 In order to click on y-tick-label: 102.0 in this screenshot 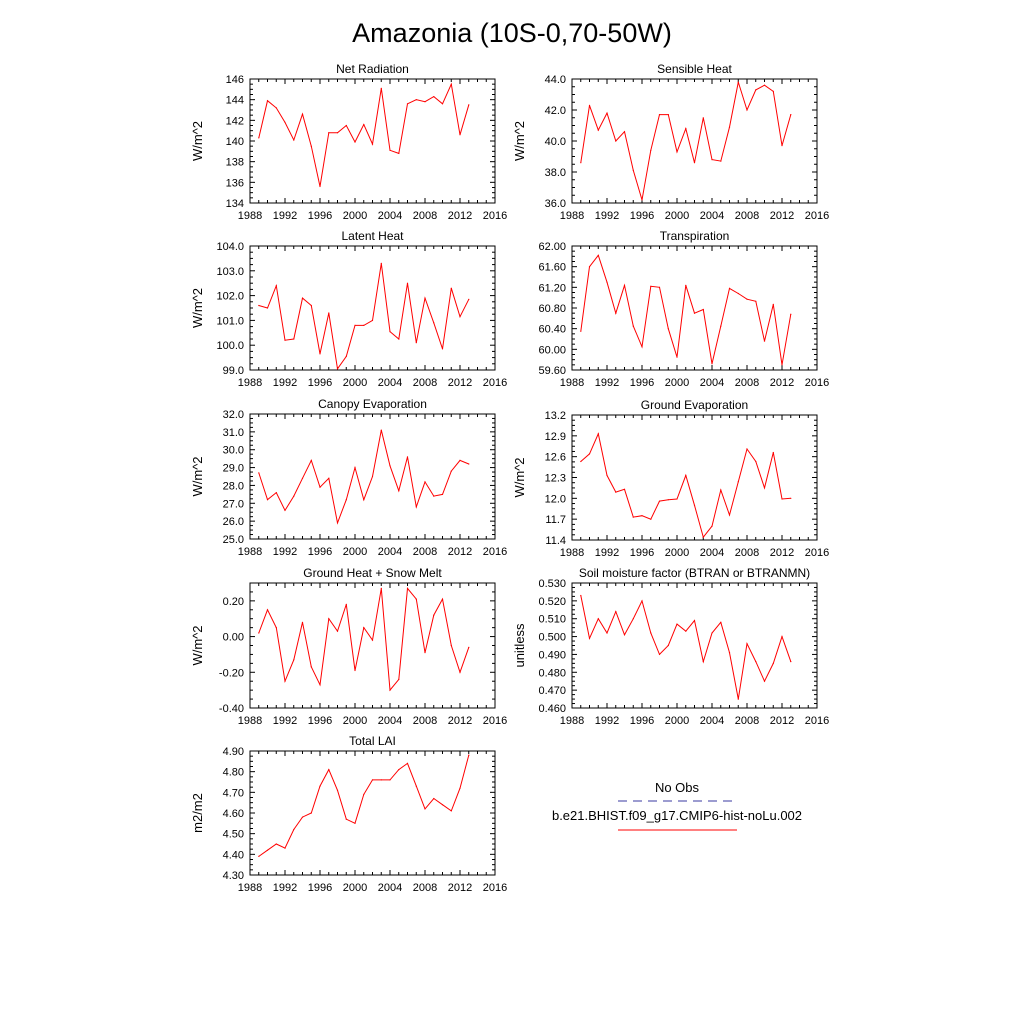, I will do `click(230, 297)`.